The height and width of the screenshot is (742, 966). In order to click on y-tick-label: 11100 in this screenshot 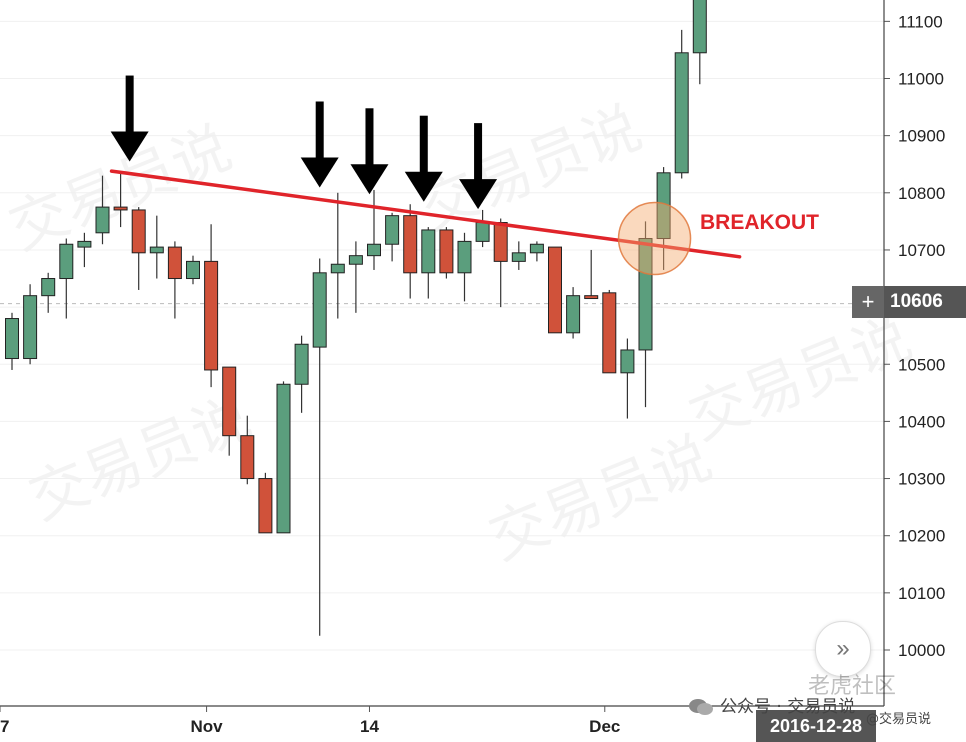, I will do `click(920, 21)`.